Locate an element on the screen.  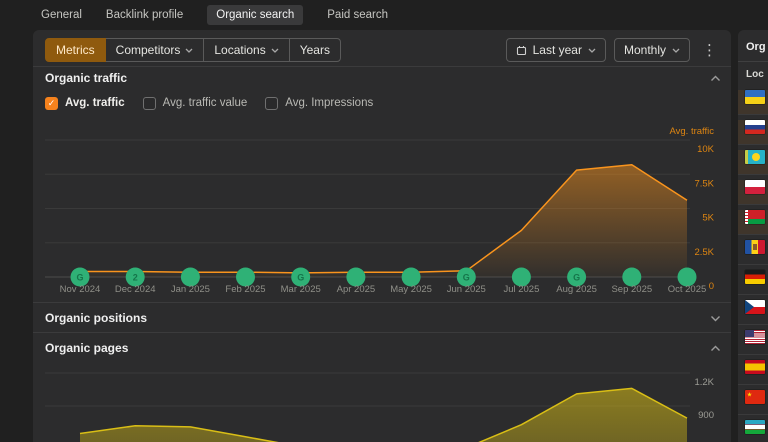
flag-china-icon is located at coordinates (755, 397).